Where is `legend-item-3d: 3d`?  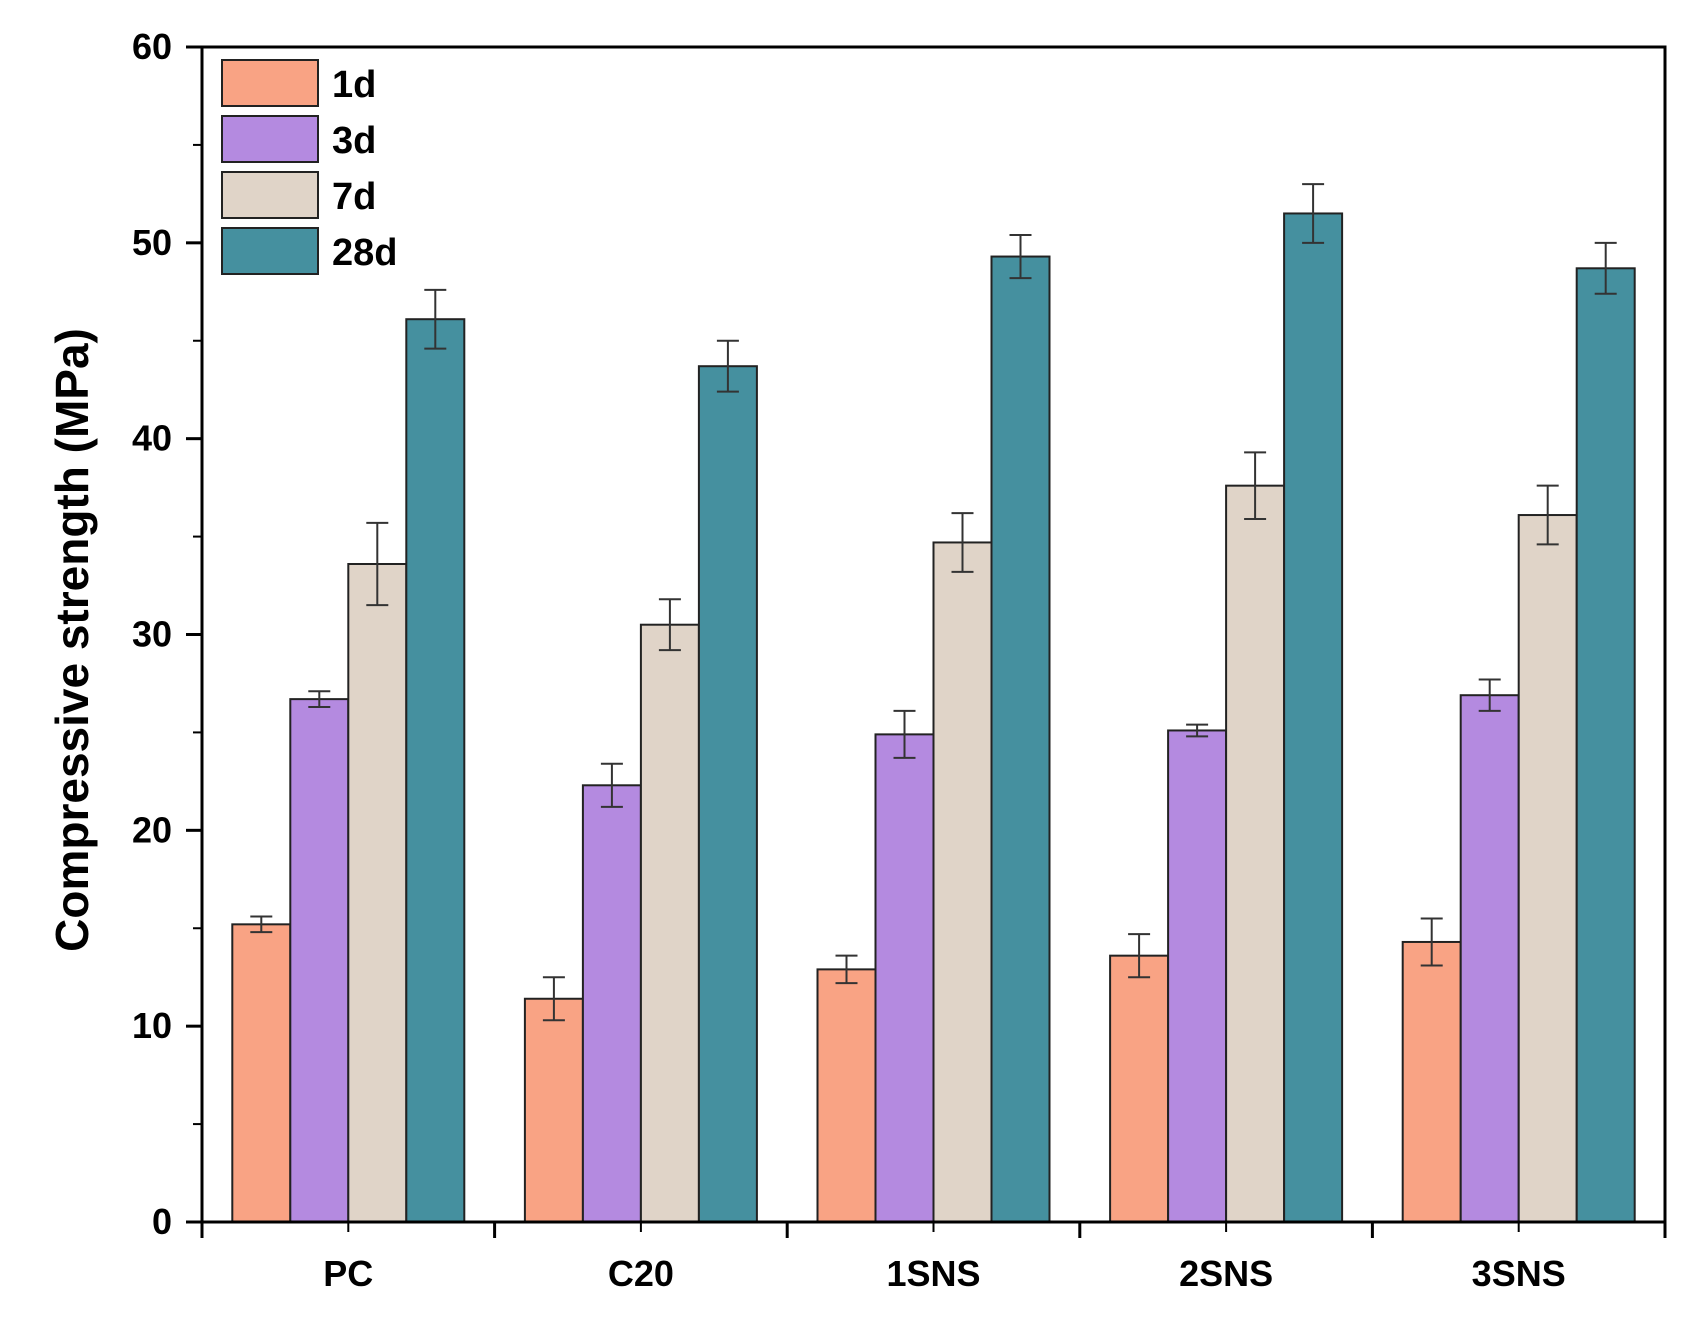
legend-item-3d: 3d is located at coordinates (298, 139).